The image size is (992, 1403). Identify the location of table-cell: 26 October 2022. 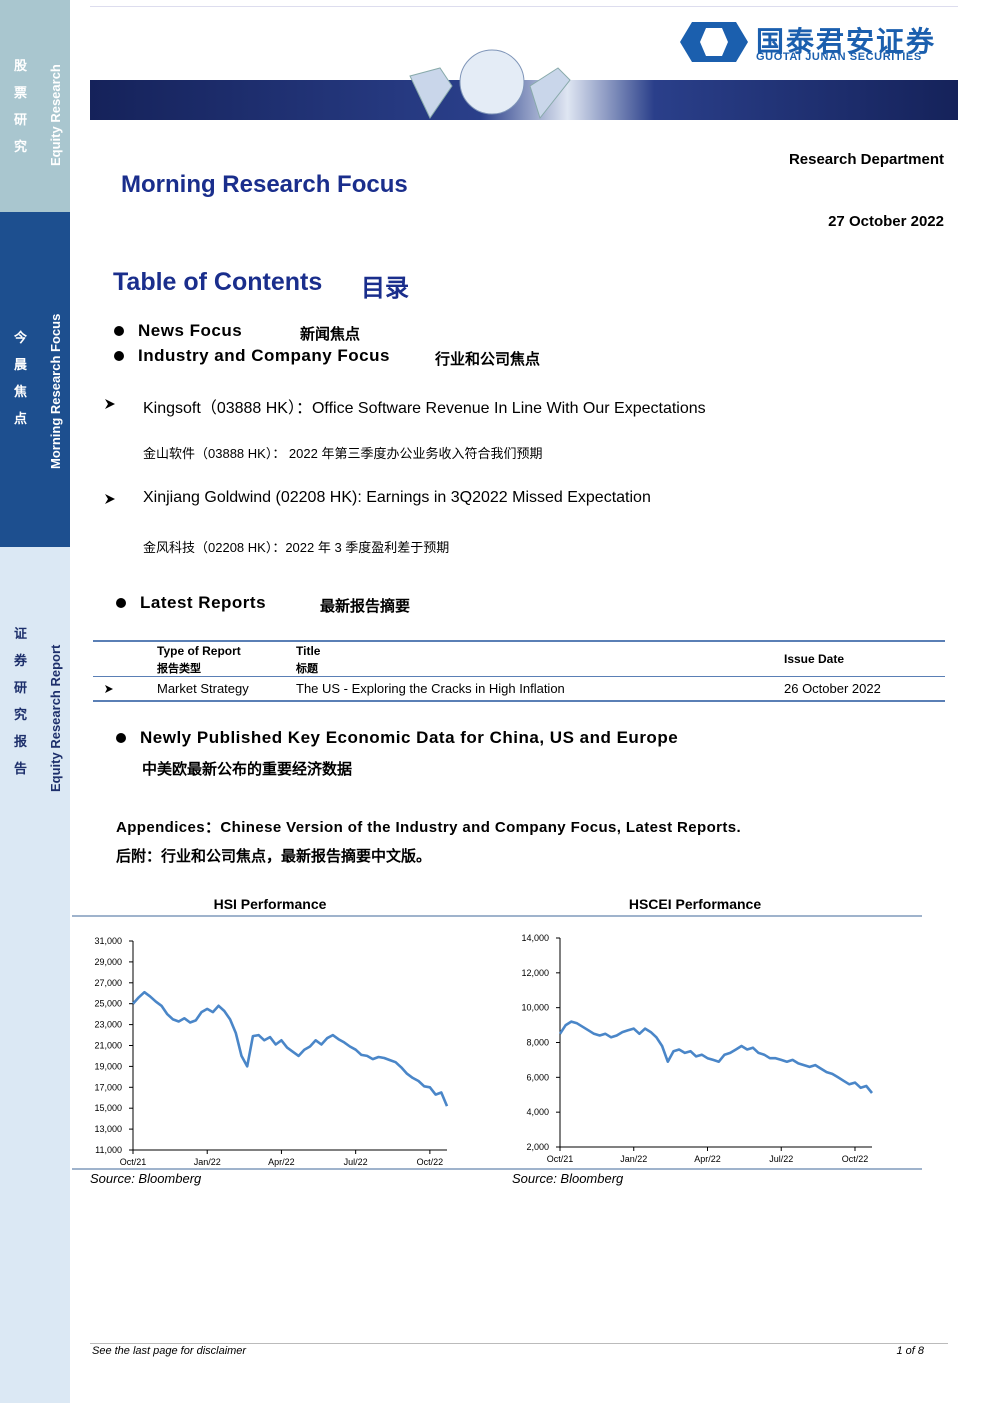
(832, 688).